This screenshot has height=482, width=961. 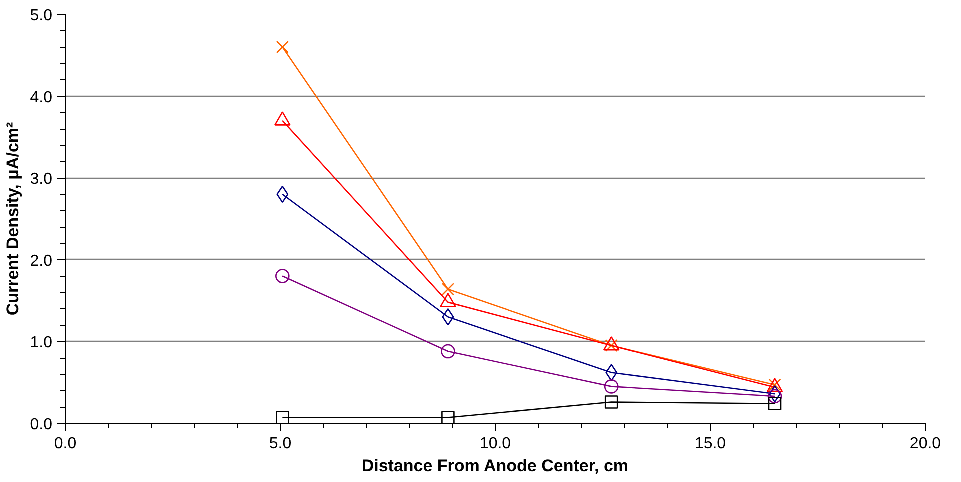 I want to click on y-tick-label: 1.0, so click(x=41, y=343).